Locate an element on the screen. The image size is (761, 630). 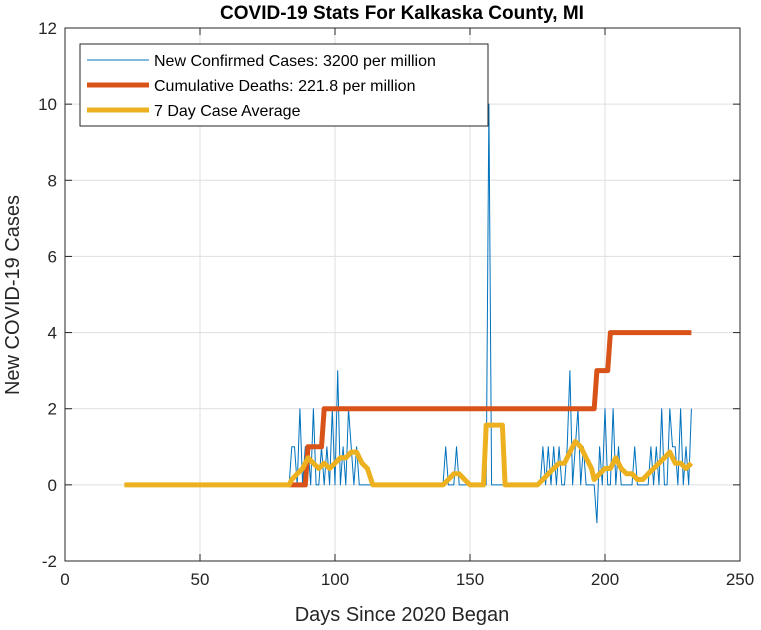
chart-title: COVID-19 Stats For Kalkaska County, MI is located at coordinates (402, 13).